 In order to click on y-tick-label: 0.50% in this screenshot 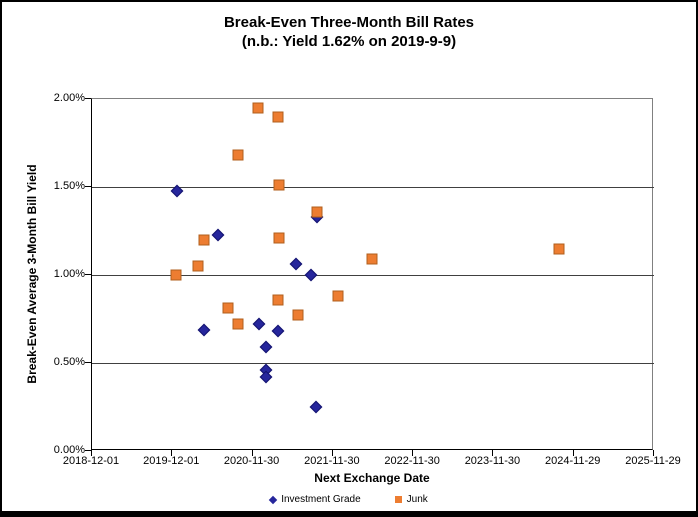, I will do `click(69, 362)`.